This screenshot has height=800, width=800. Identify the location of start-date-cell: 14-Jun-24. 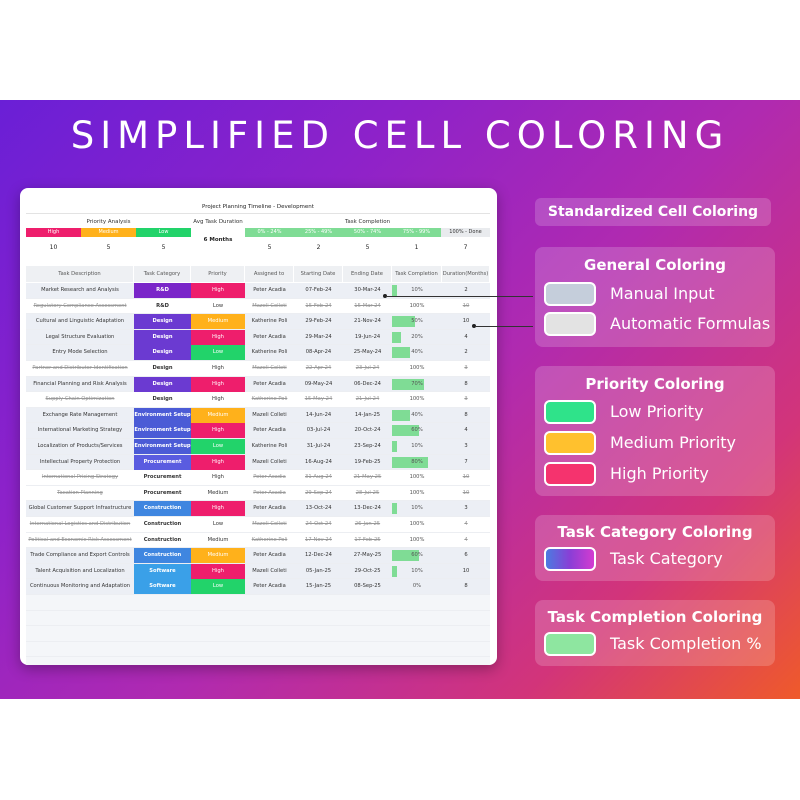
(318, 414).